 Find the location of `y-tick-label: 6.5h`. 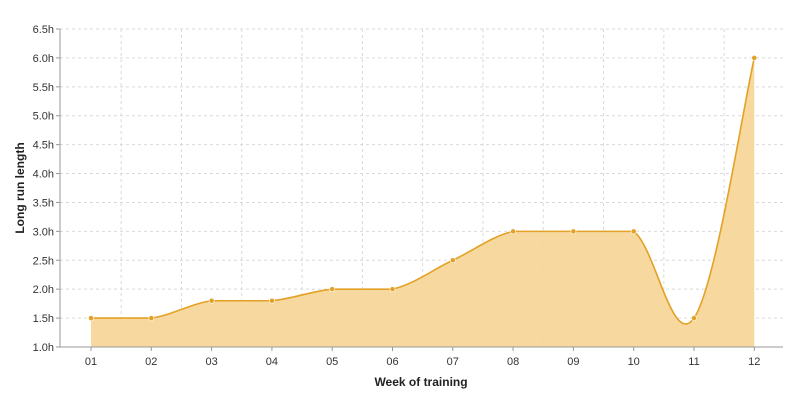

y-tick-label: 6.5h is located at coordinates (43, 30).